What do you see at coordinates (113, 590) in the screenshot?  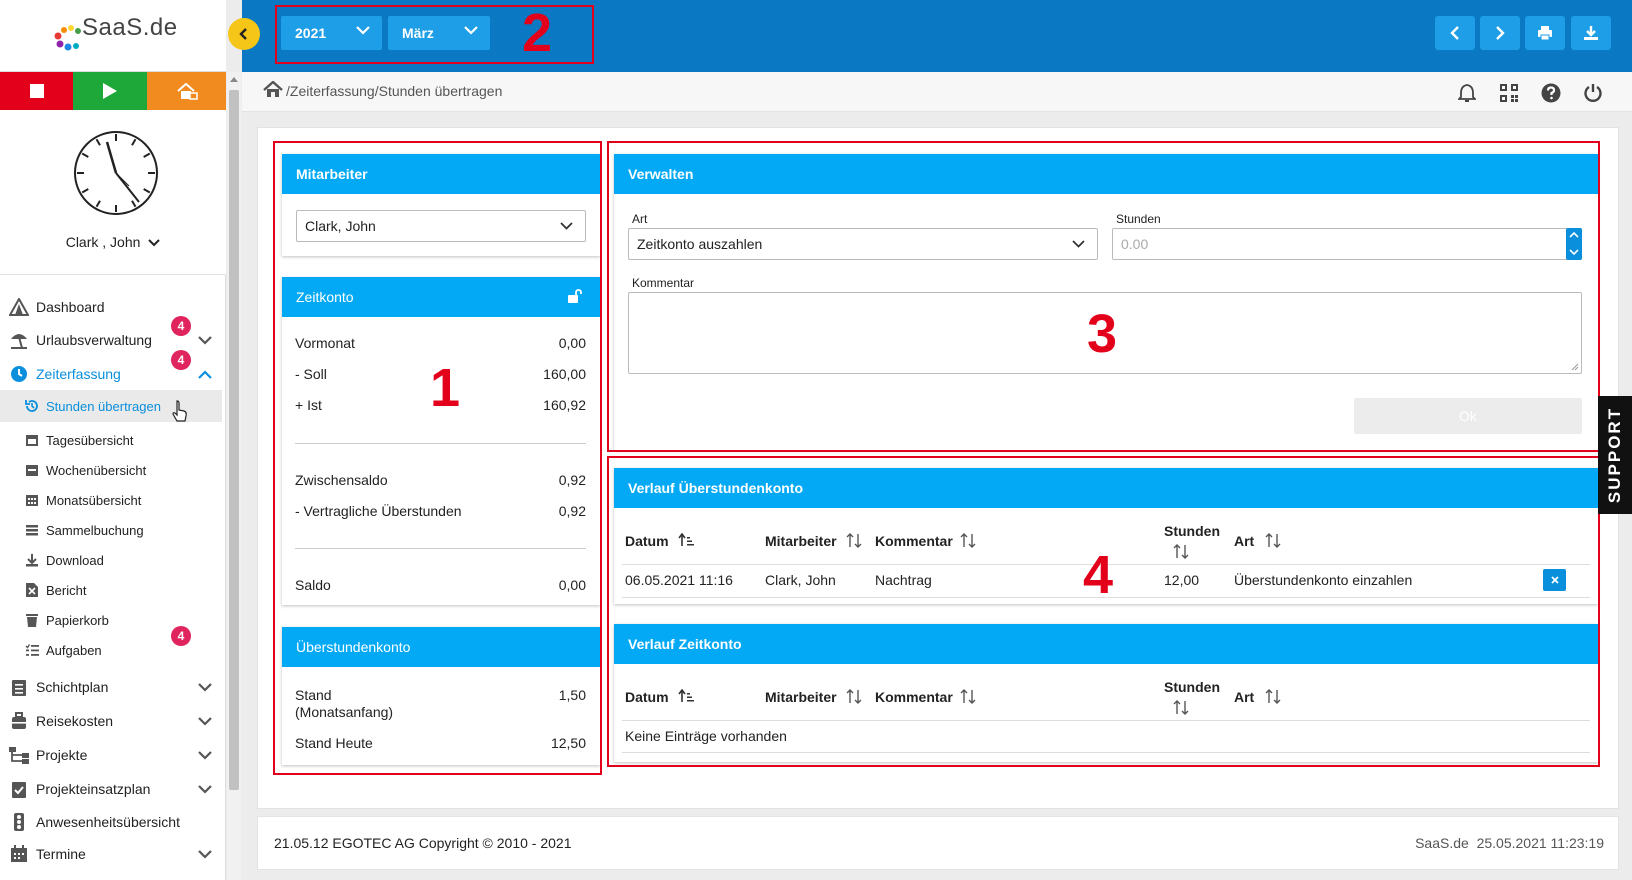 I see `sidebar-item-bericht: Bericht` at bounding box center [113, 590].